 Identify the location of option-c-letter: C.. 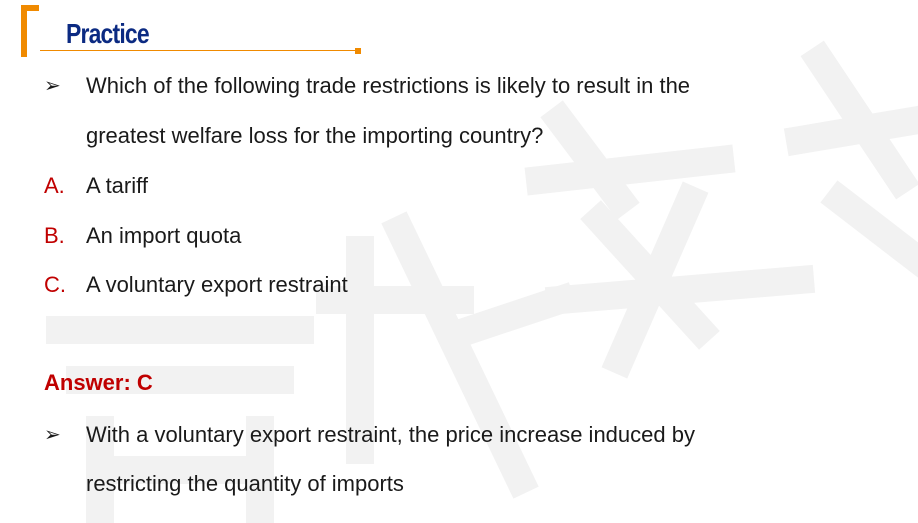
(55, 284).